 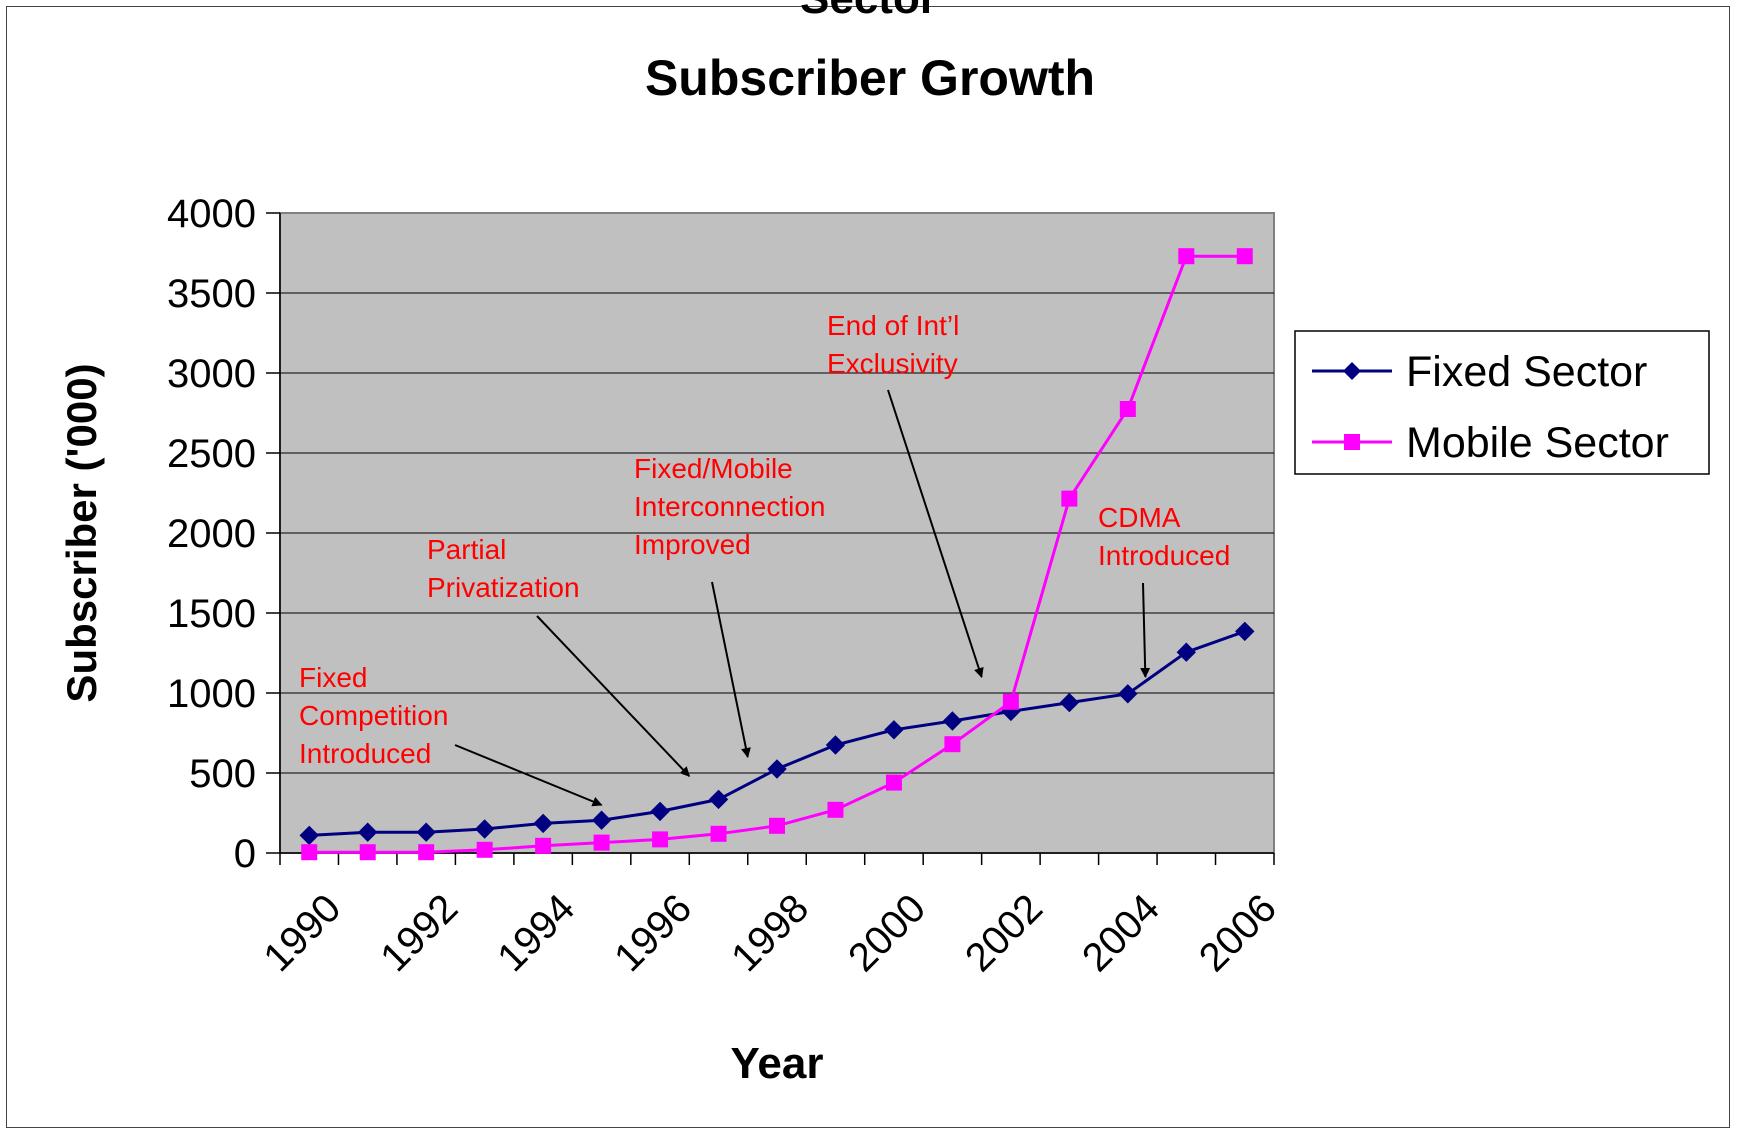 What do you see at coordinates (729, 506) in the screenshot?
I see `annotation-text: Interconnection` at bounding box center [729, 506].